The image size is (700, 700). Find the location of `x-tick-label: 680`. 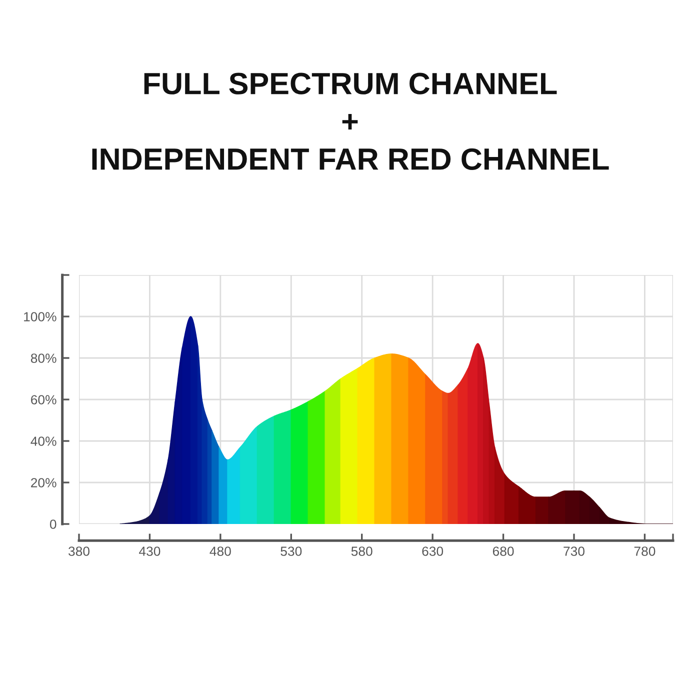

x-tick-label: 680 is located at coordinates (503, 551).